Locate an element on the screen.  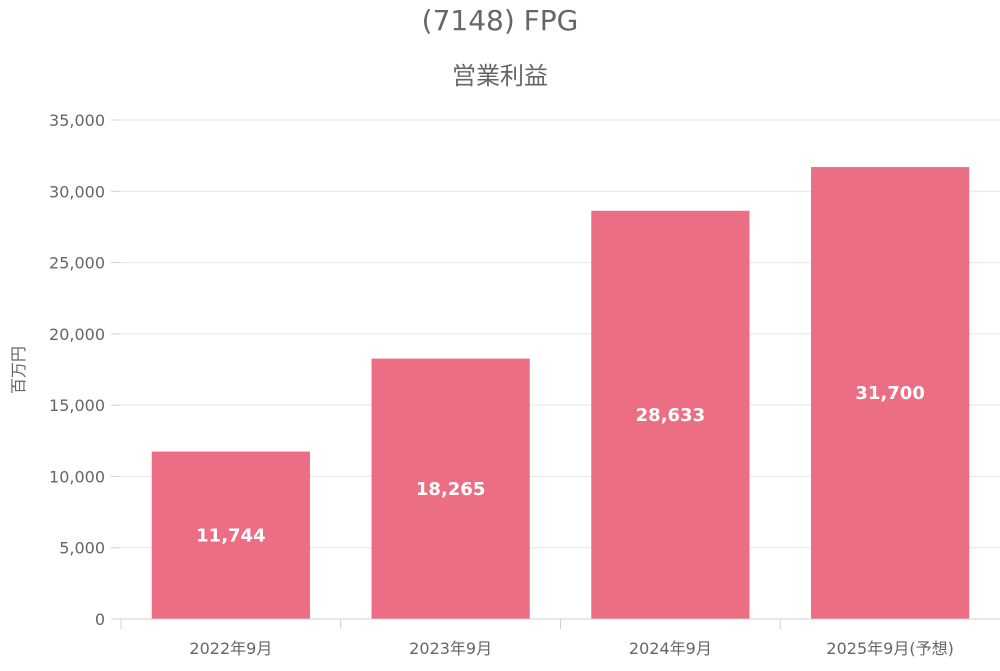
bar-value-label: 28,633 is located at coordinates (670, 415).